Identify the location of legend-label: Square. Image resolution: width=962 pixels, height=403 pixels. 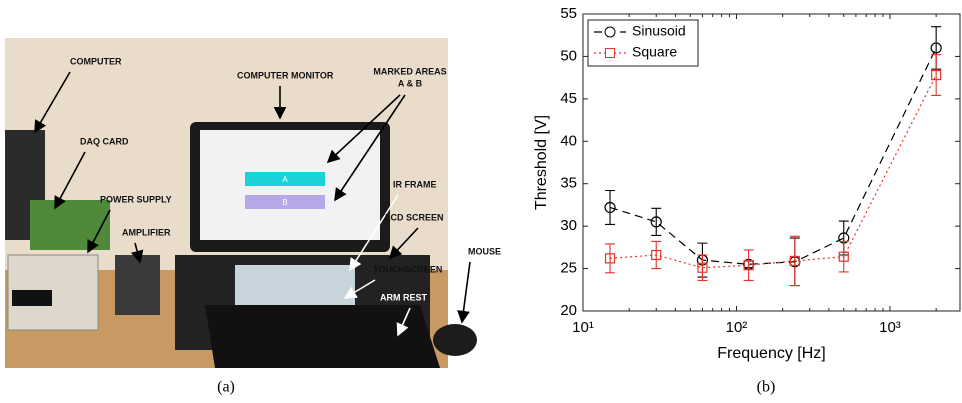
(654, 52).